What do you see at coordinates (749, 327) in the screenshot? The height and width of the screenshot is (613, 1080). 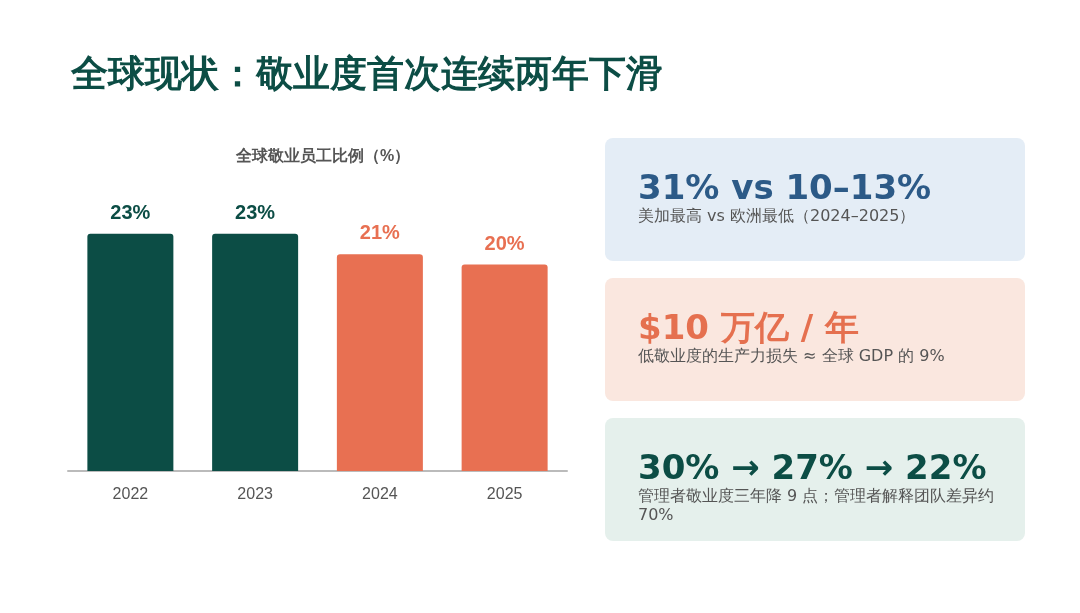 I see `text: $10 万亿 / 年` at bounding box center [749, 327].